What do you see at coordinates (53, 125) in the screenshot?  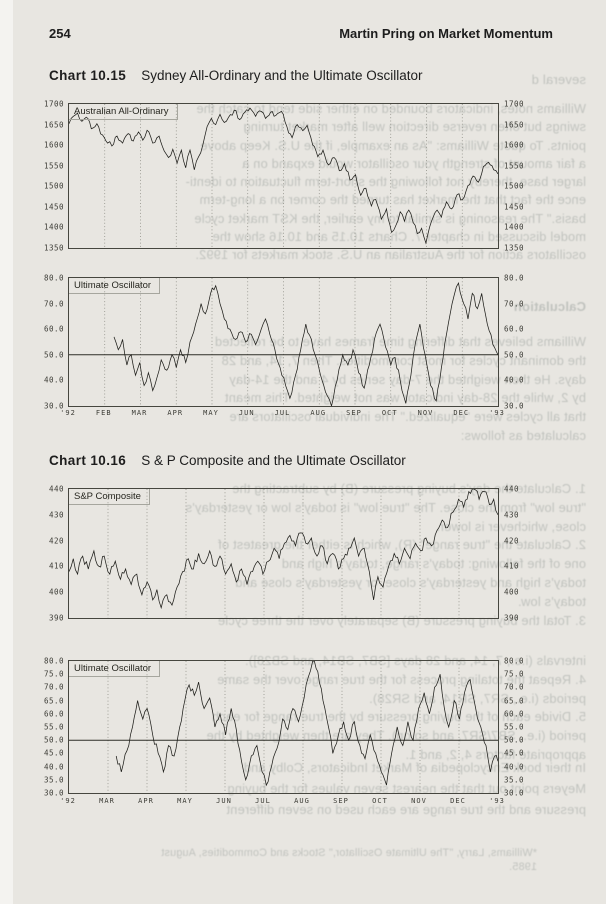 I see `y-axis-tick-label: 1650` at bounding box center [53, 125].